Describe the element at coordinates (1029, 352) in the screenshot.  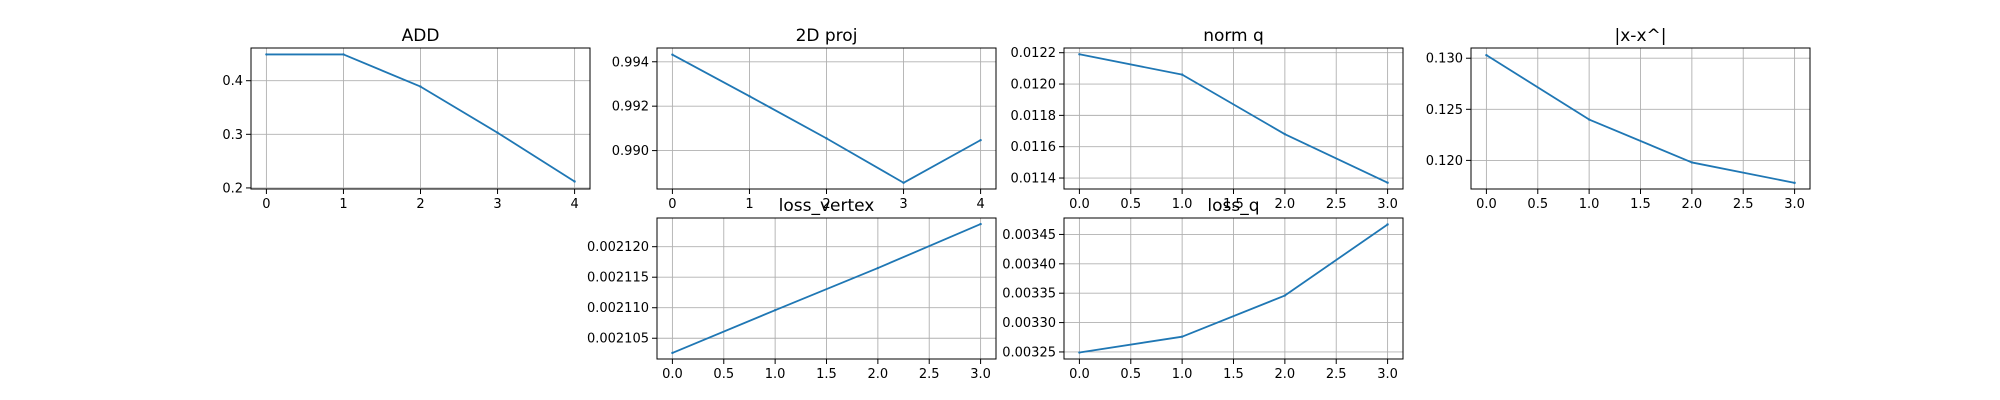
I see `y-tick-label: 0.00325` at that location.